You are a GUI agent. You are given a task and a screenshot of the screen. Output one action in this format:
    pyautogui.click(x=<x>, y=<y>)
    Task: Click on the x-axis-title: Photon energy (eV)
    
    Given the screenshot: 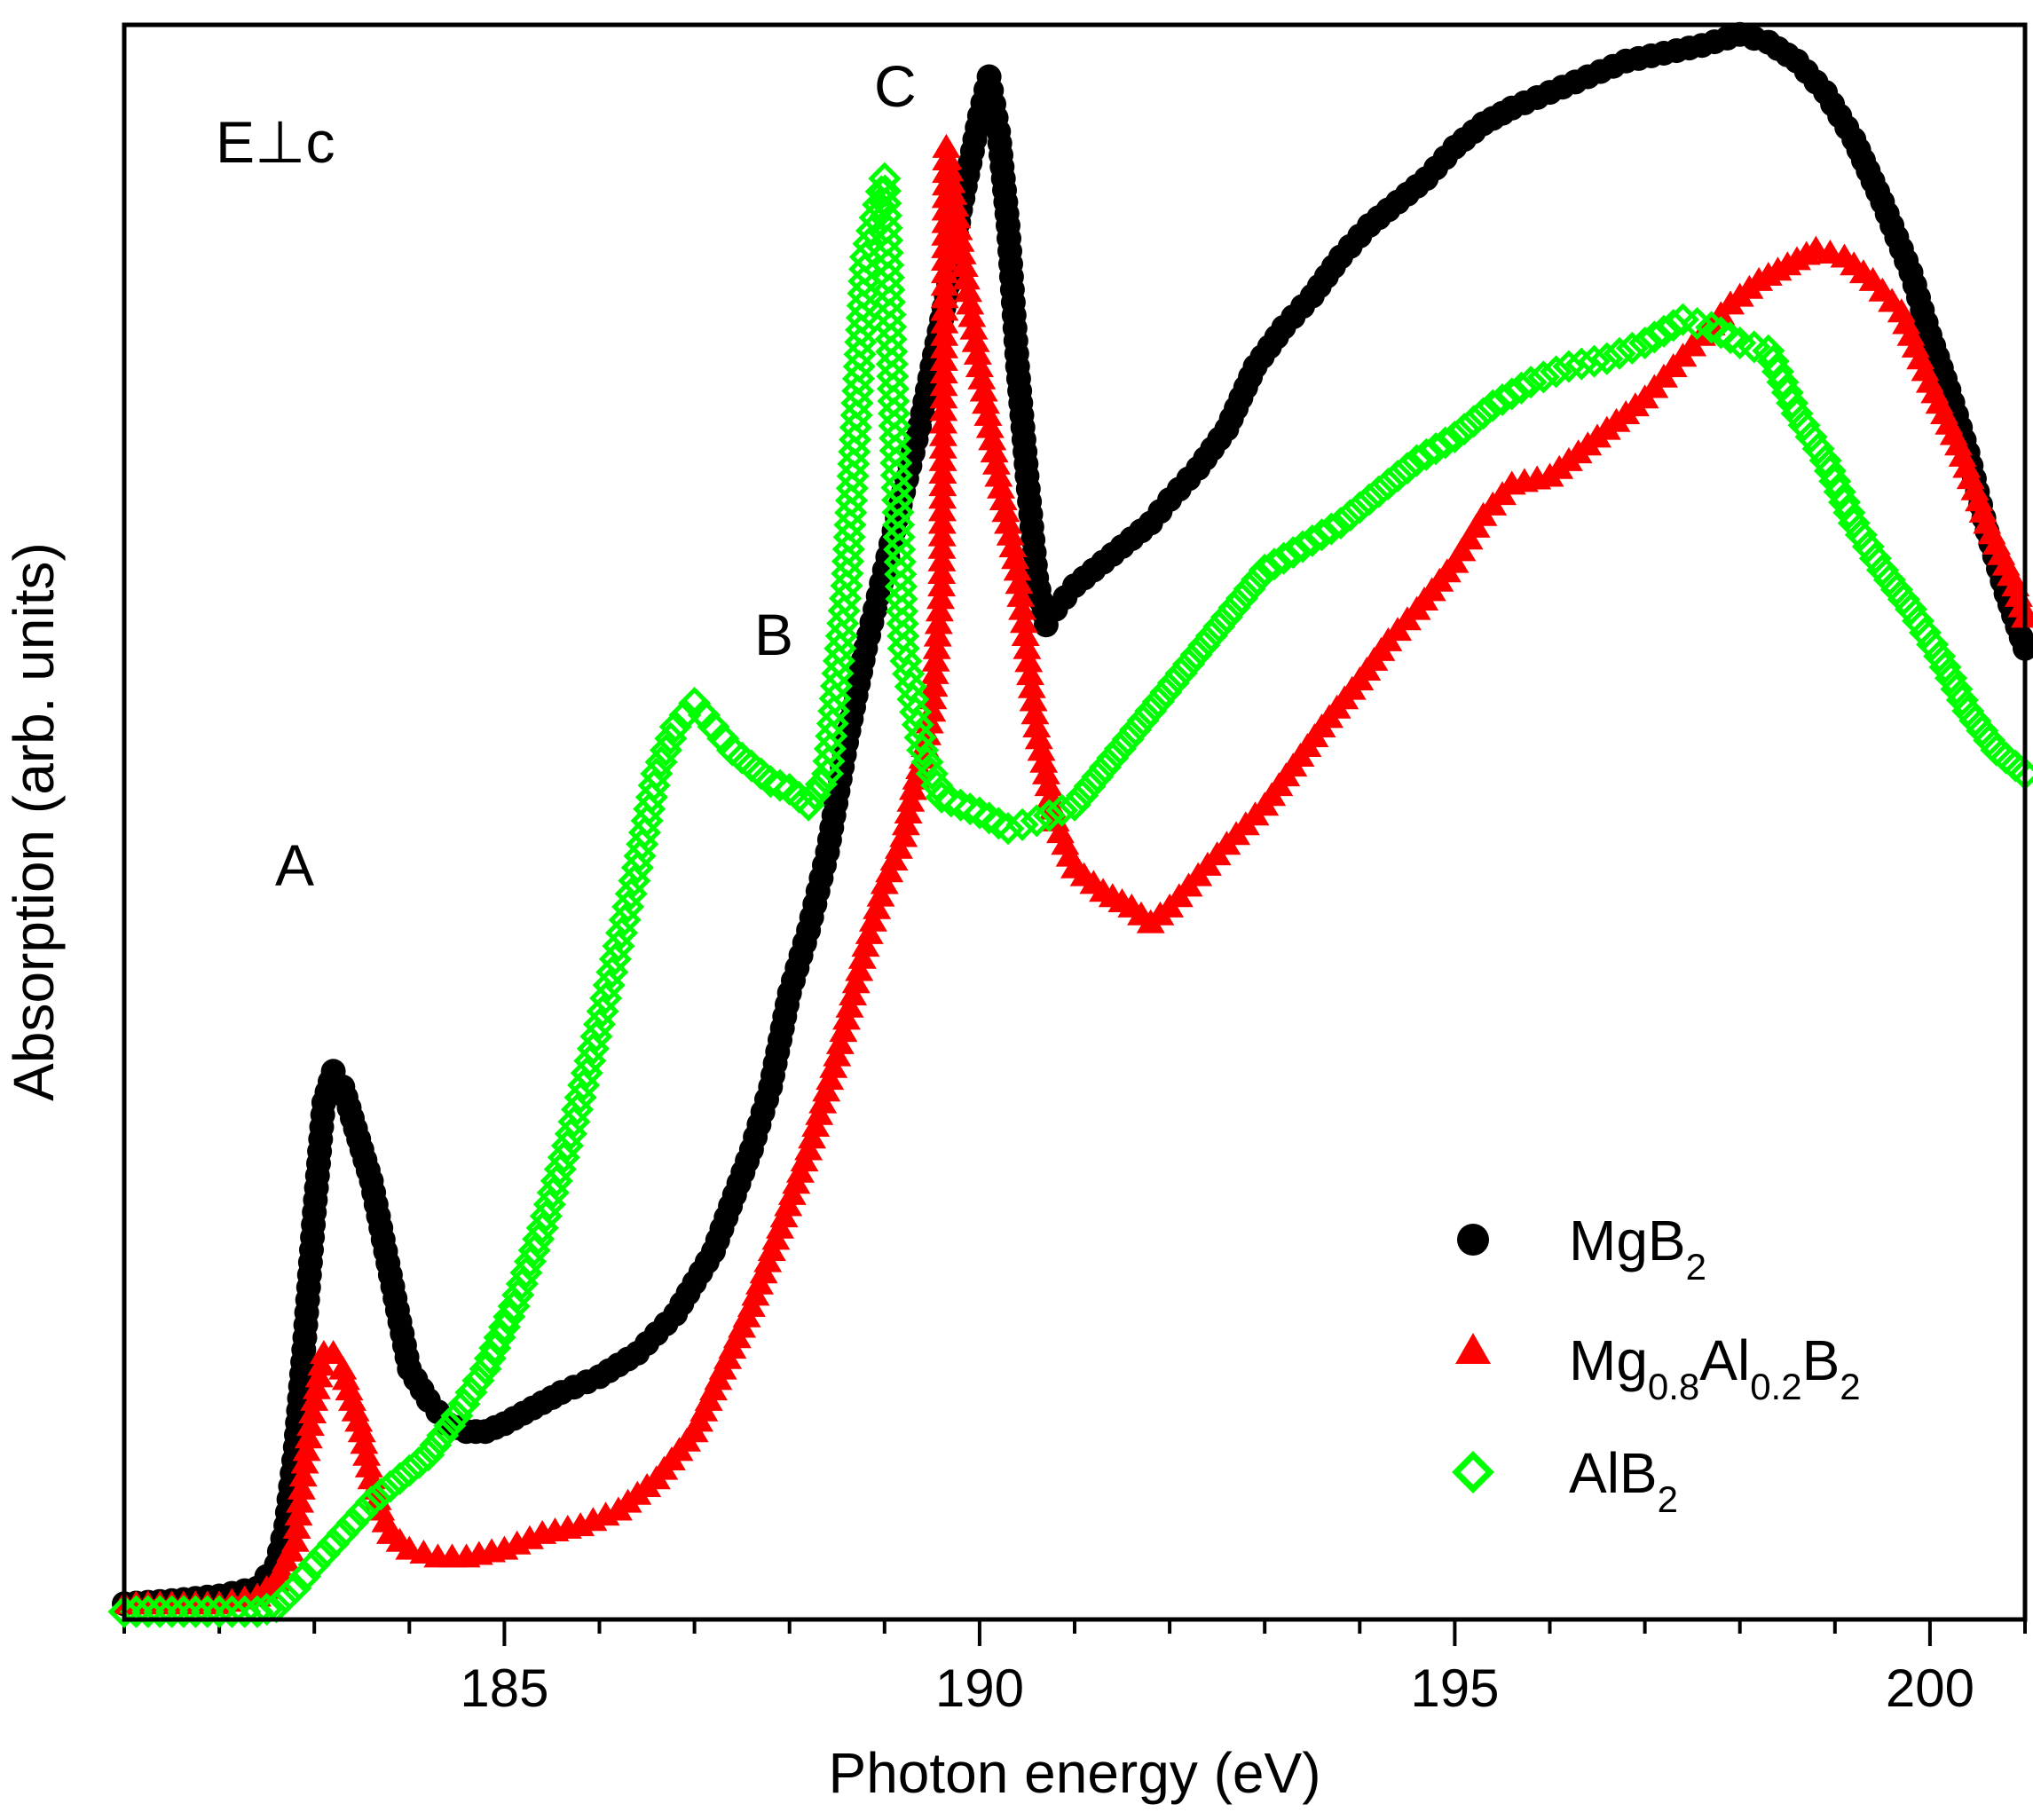 What is the action you would take?
    pyautogui.click(x=1075, y=1773)
    